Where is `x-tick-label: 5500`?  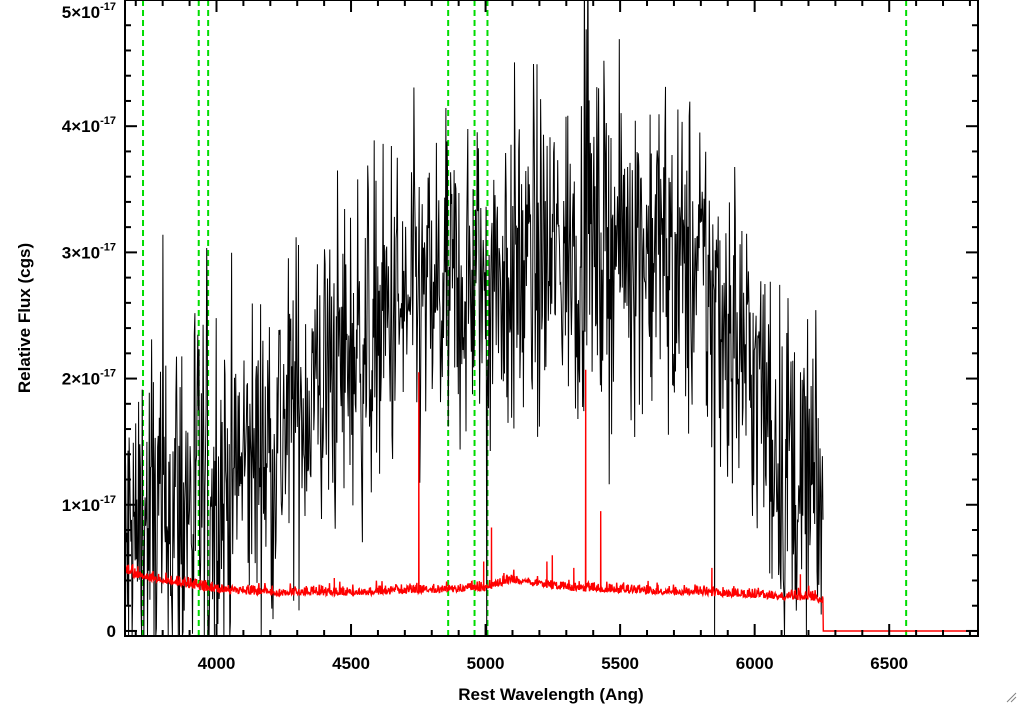
x-tick-label: 5500 is located at coordinates (620, 663).